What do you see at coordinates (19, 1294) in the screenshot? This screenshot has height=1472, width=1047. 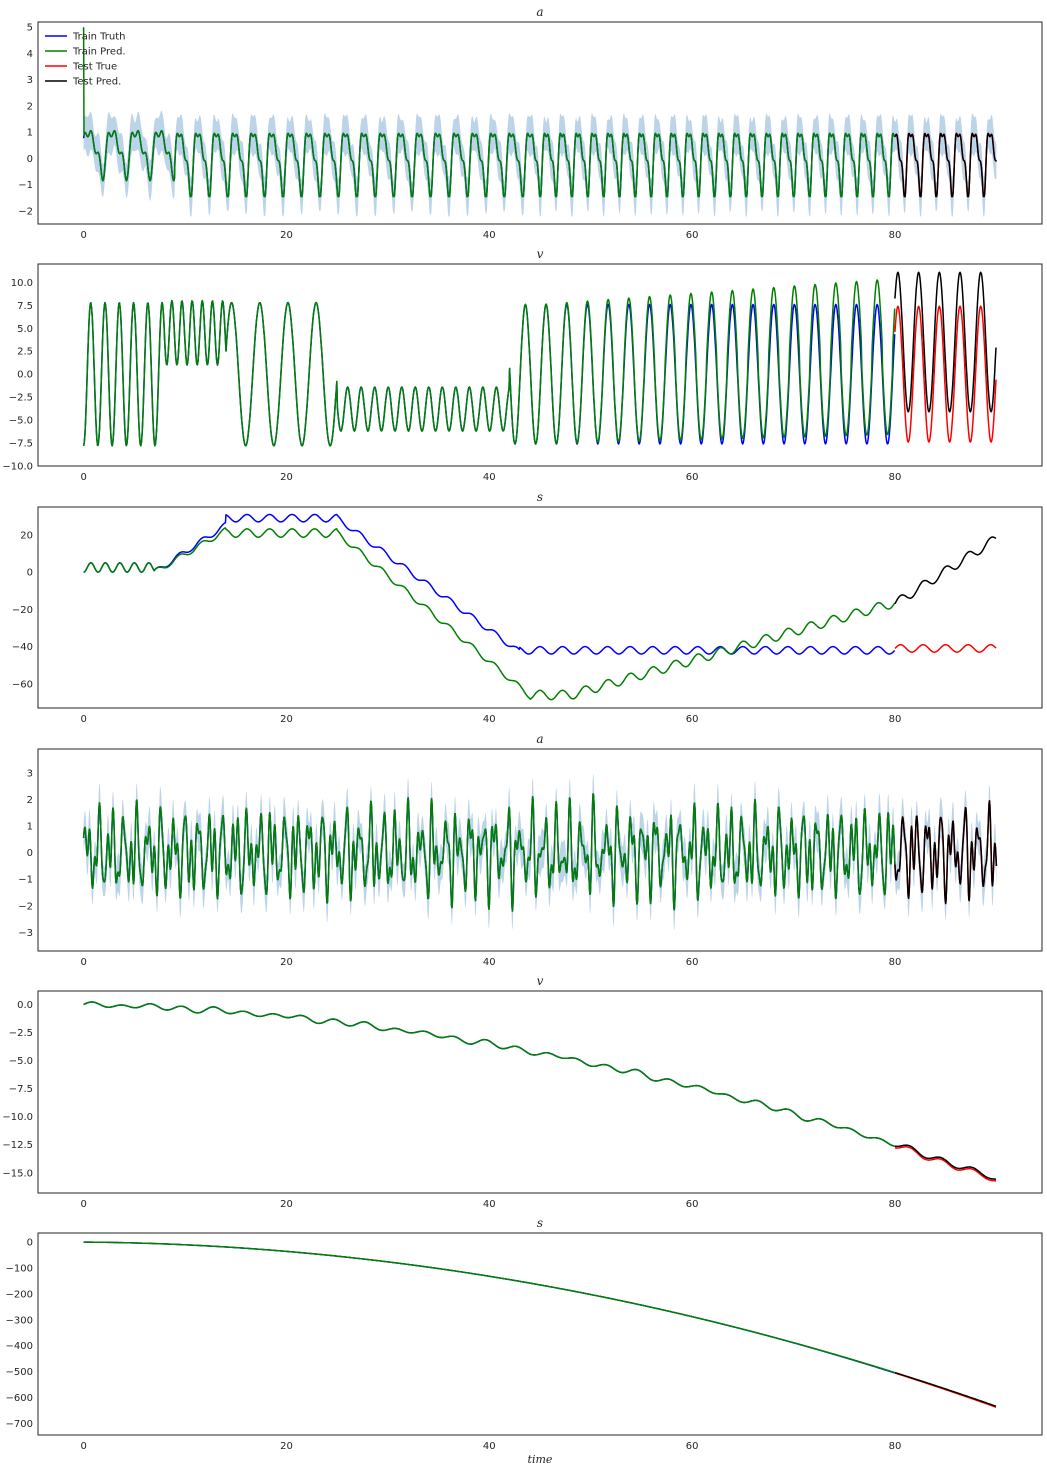 I see `y-tick-label: −200` at bounding box center [19, 1294].